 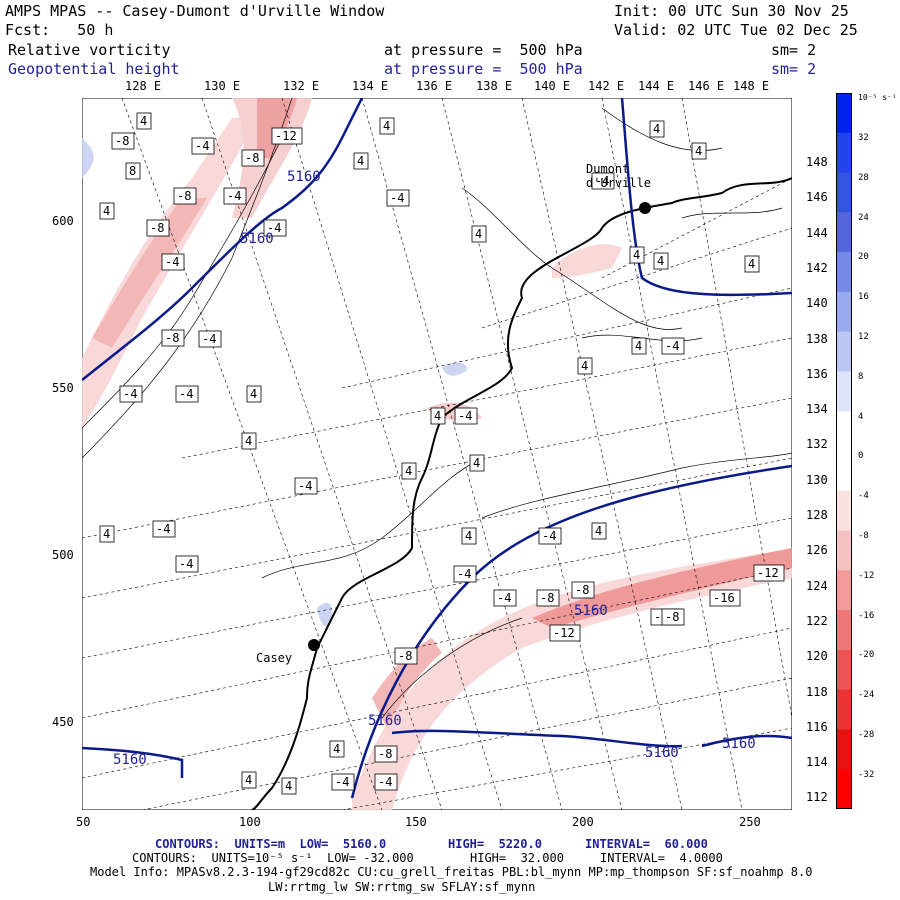 What do you see at coordinates (824, 691) in the screenshot?
I see `right-longitude-label: 118 E` at bounding box center [824, 691].